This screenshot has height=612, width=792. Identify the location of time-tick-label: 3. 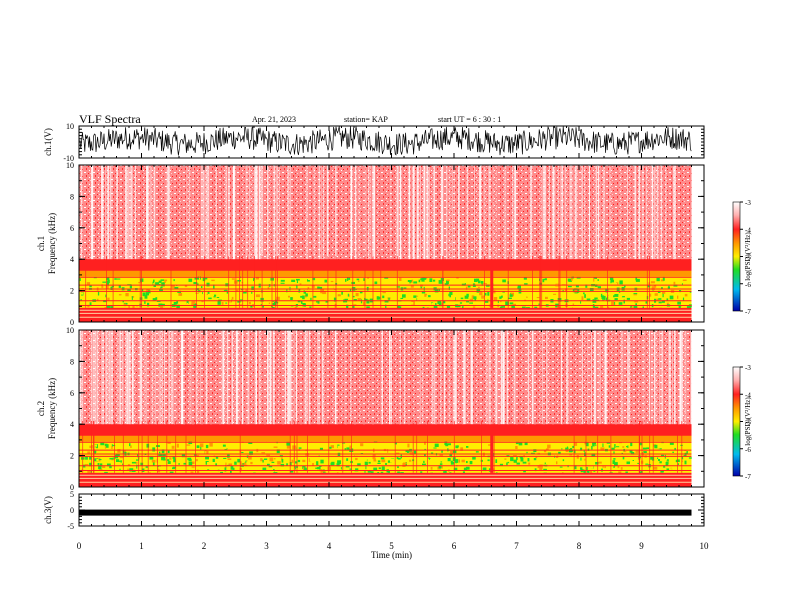
(266, 546).